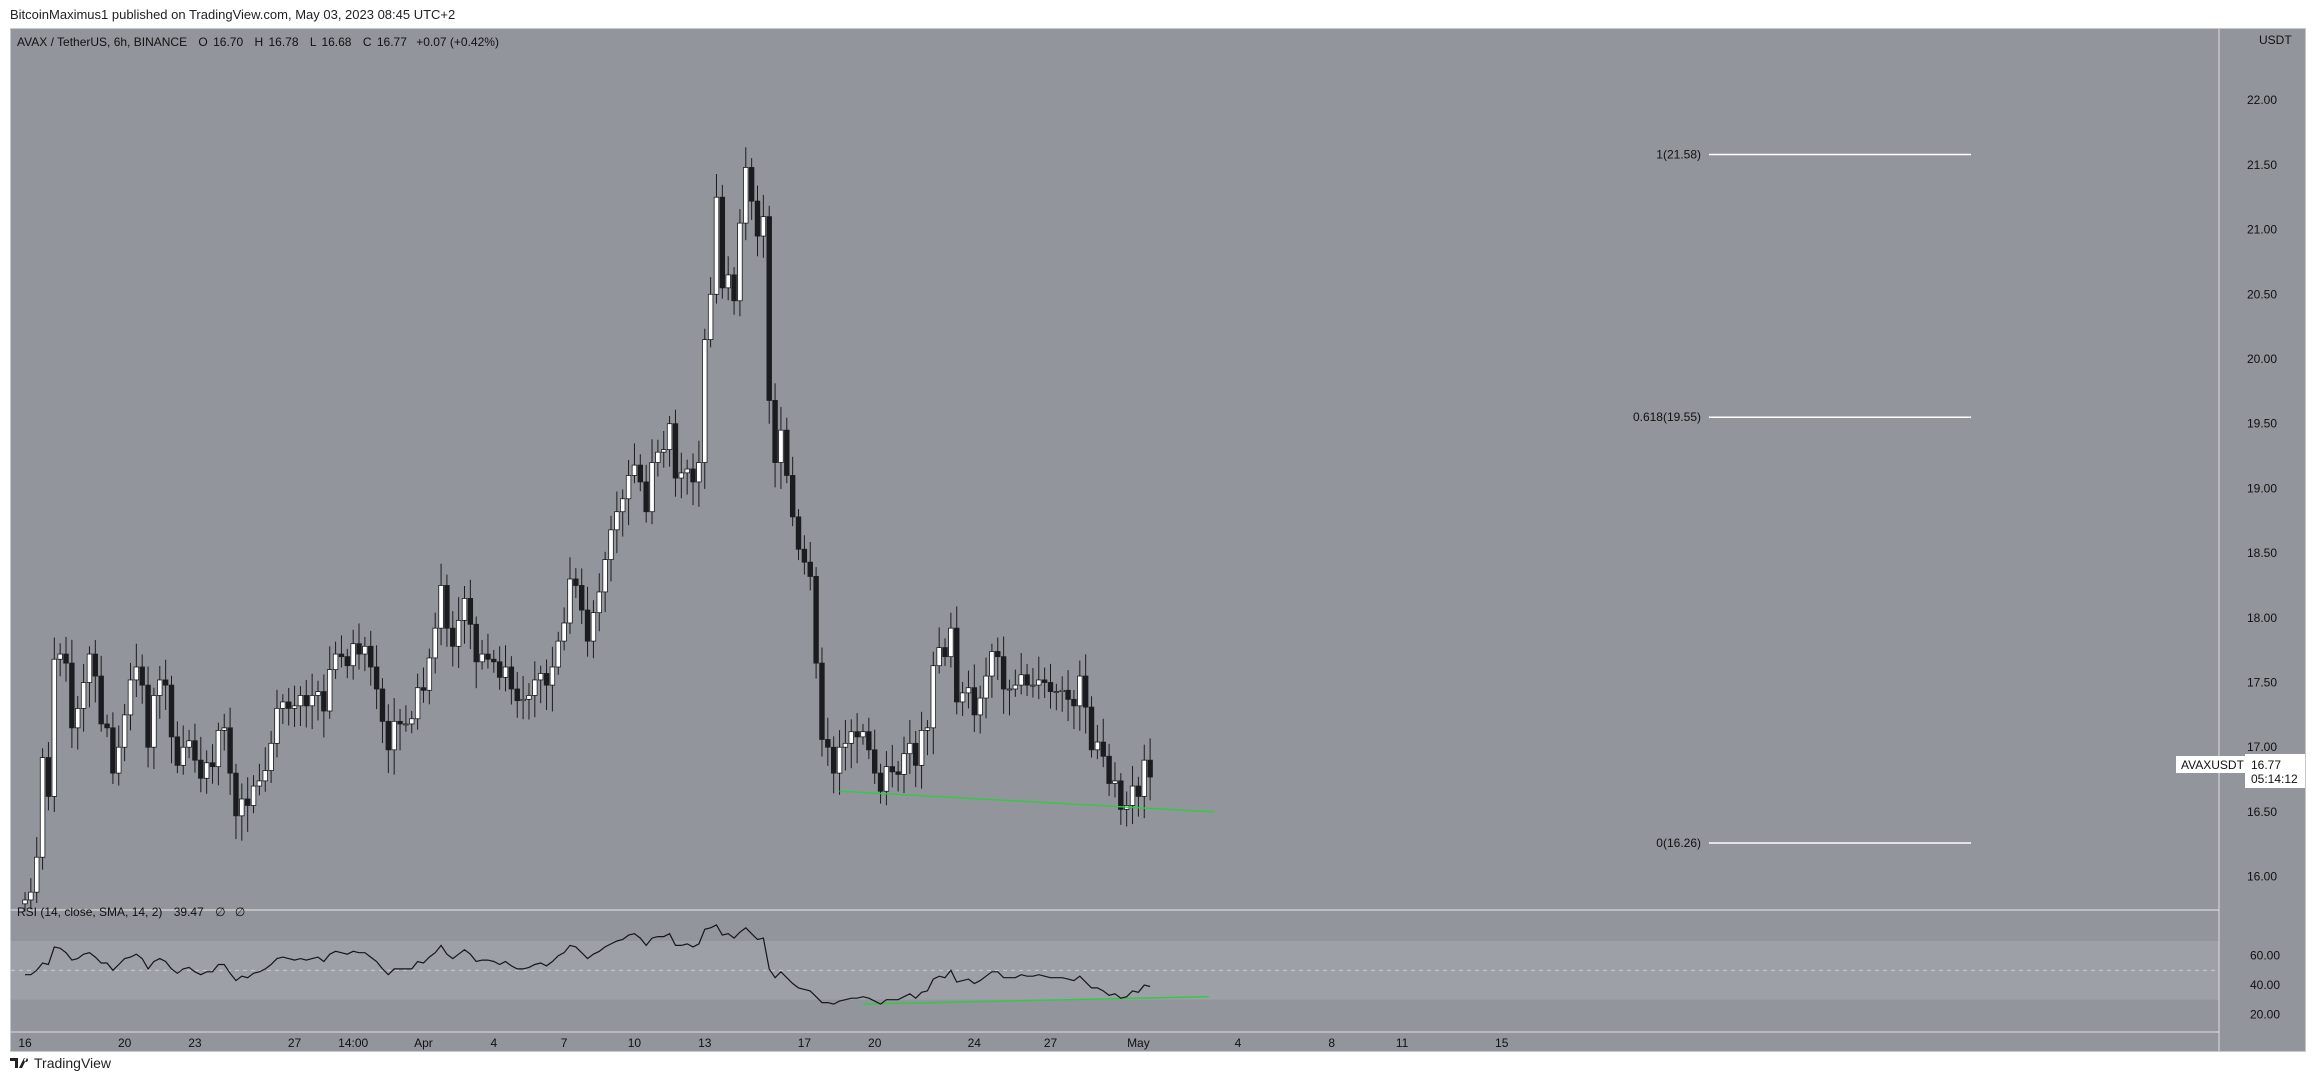  I want to click on x-tick-label: 20, so click(875, 1043).